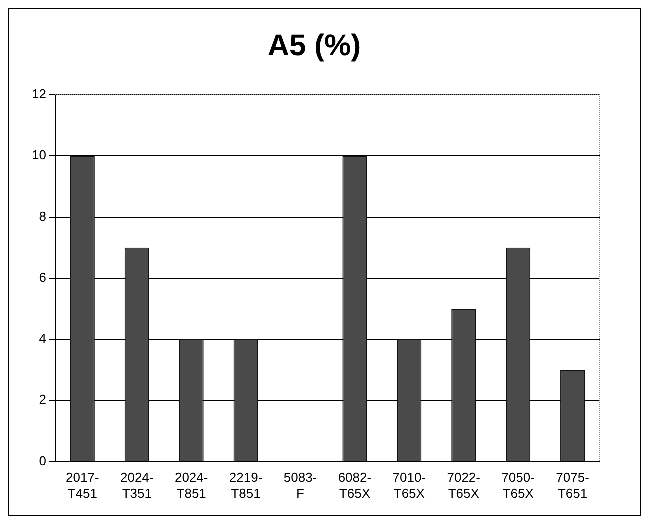 Image resolution: width=651 pixels, height=526 pixels. Describe the element at coordinates (42, 277) in the screenshot. I see `y-tick-label: 6` at that location.